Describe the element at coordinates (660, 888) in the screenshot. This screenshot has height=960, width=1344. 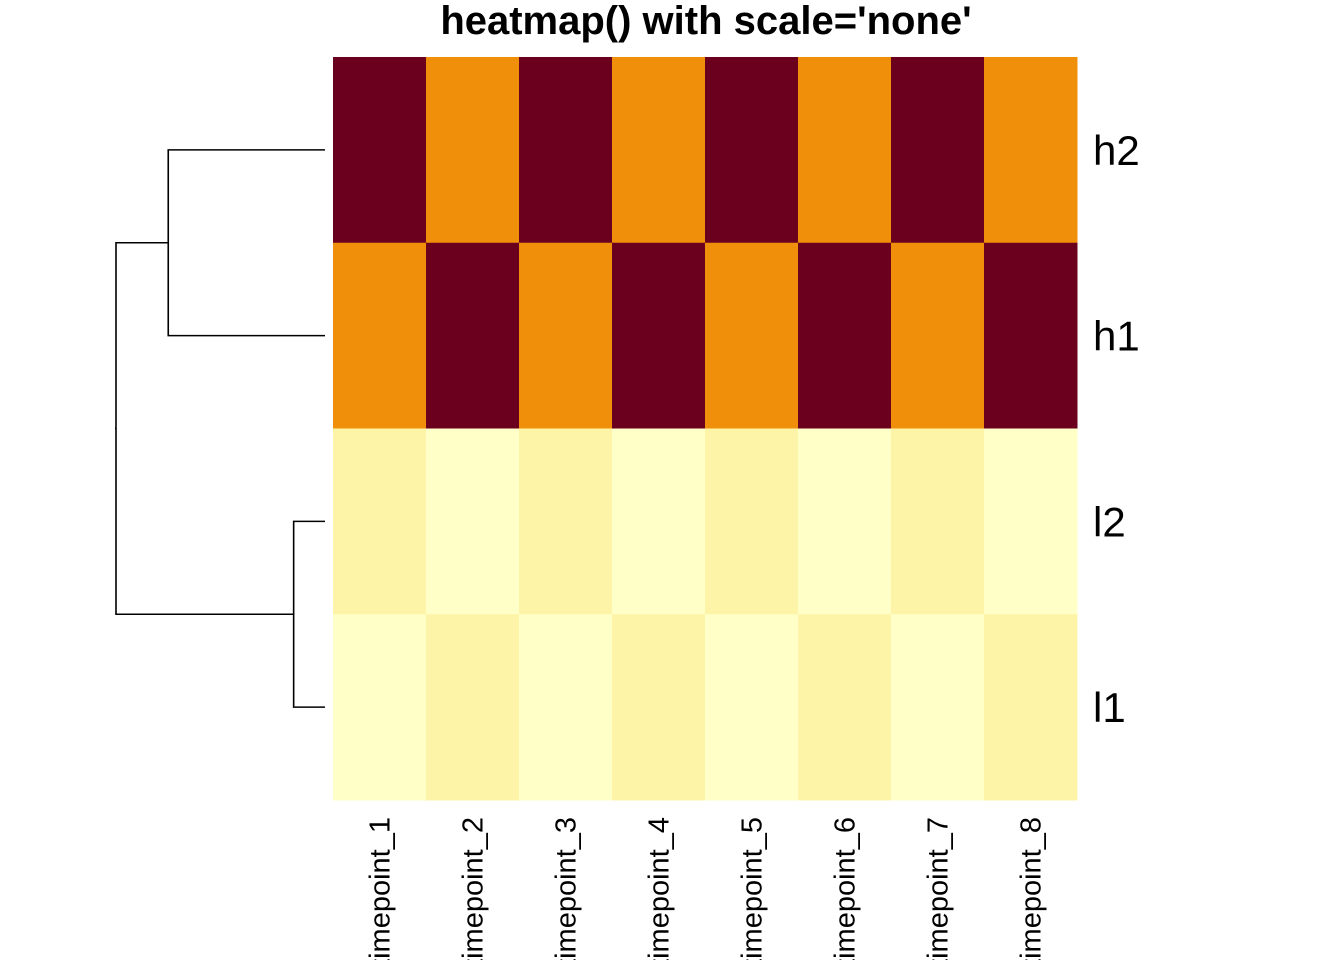
I see `column-label-timepoint_4: timepoint_4` at that location.